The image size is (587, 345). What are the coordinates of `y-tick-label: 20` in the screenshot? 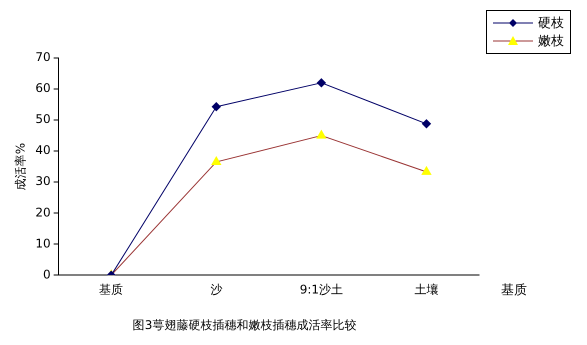 It's located at (43, 212).